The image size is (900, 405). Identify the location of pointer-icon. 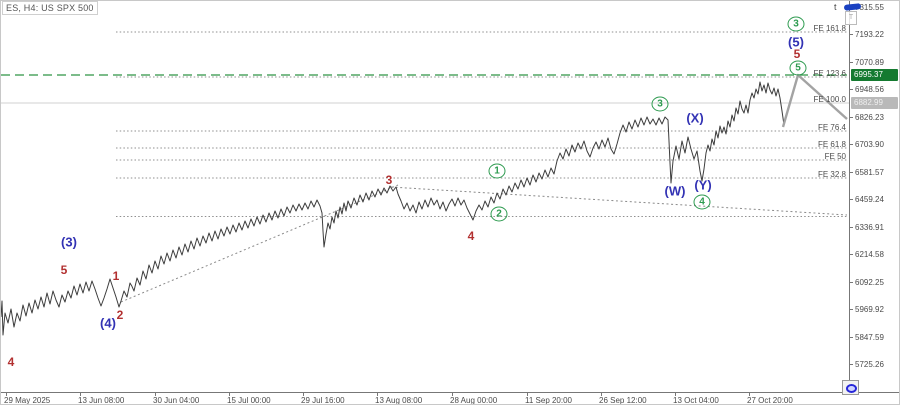
(852, 7).